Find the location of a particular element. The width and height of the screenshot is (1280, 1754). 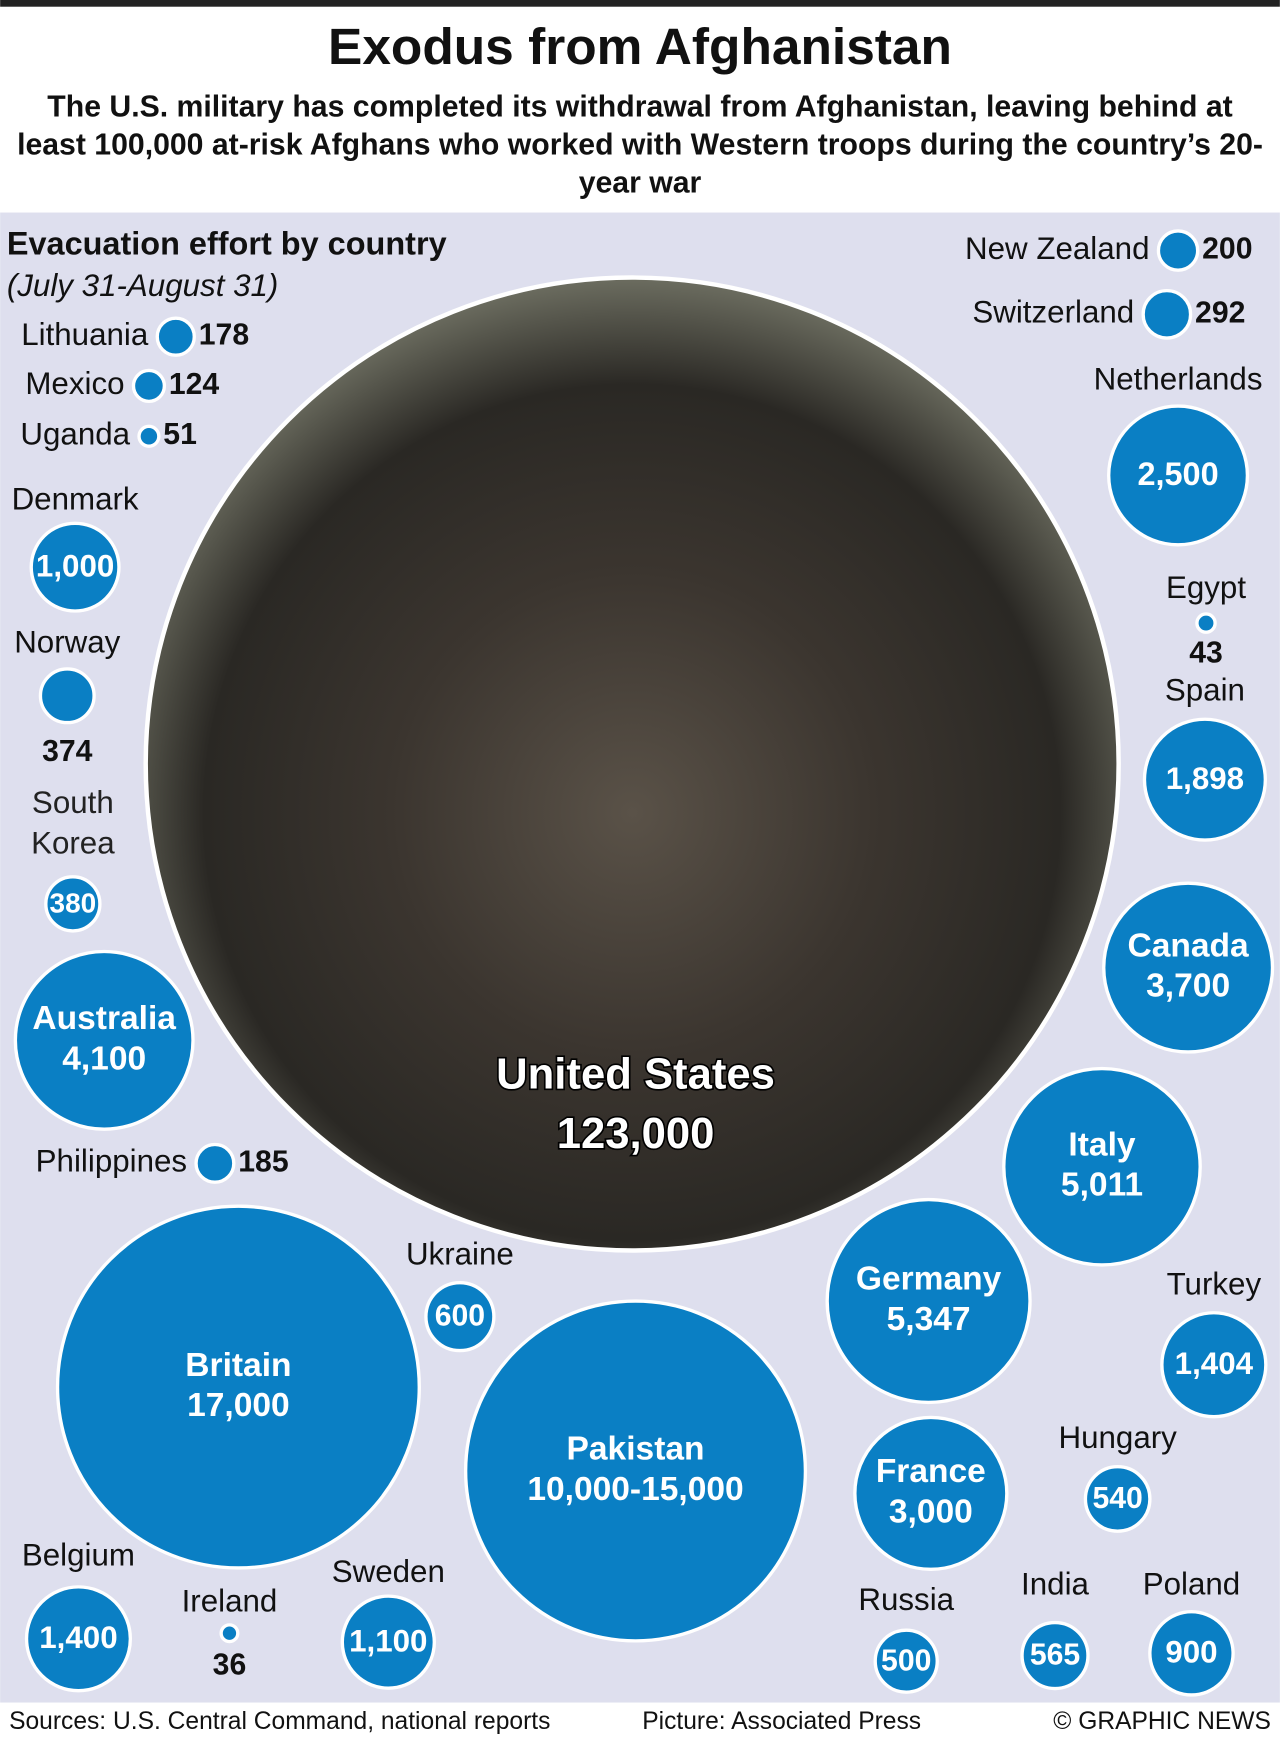

bubble-value: 5,347 is located at coordinates (929, 1319).